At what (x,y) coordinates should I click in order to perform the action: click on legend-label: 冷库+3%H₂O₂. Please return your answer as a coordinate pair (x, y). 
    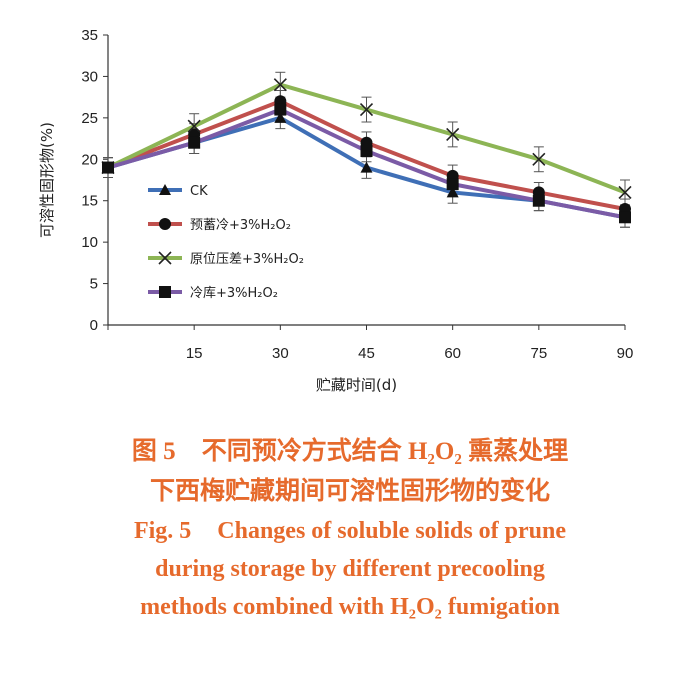
    Looking at the image, I should click on (234, 293).